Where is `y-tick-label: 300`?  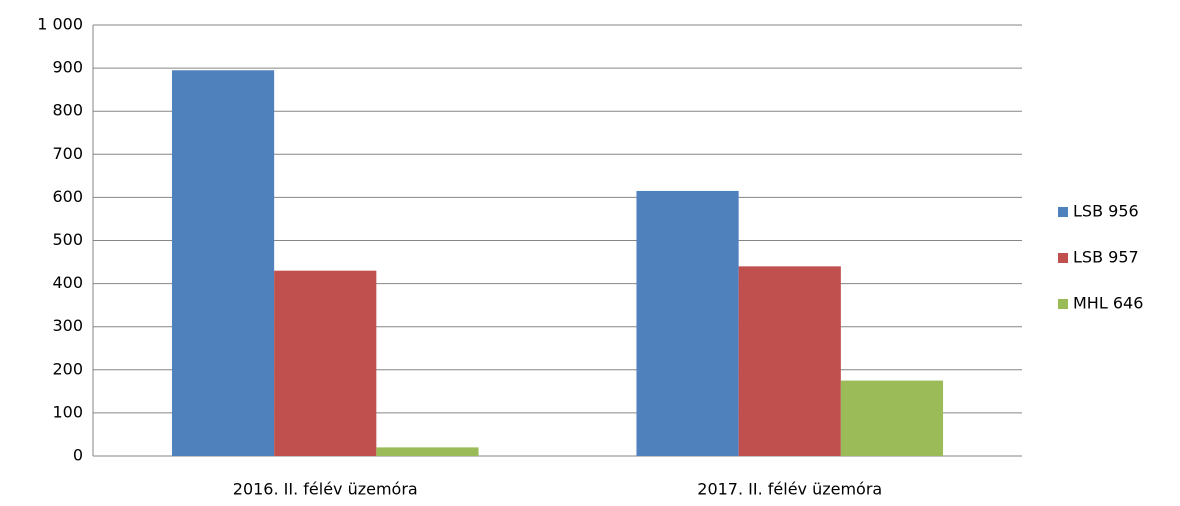 y-tick-label: 300 is located at coordinates (67, 325).